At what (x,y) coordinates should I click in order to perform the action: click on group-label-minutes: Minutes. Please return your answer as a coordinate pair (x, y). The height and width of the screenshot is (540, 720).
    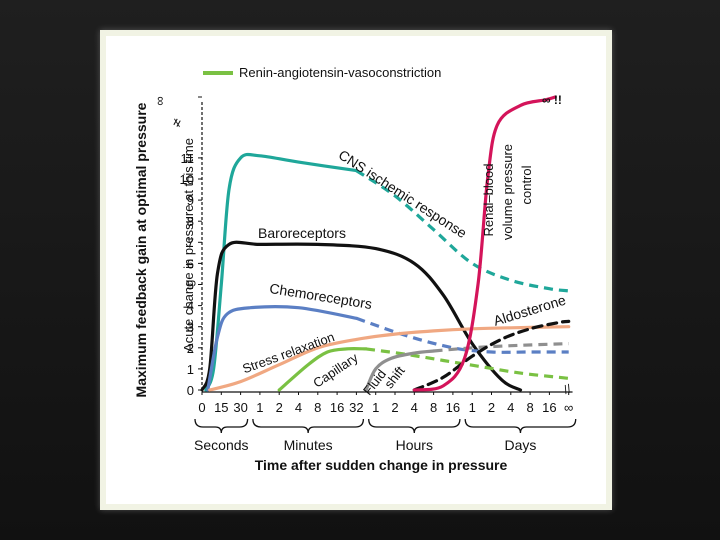
    Looking at the image, I should click on (308, 445).